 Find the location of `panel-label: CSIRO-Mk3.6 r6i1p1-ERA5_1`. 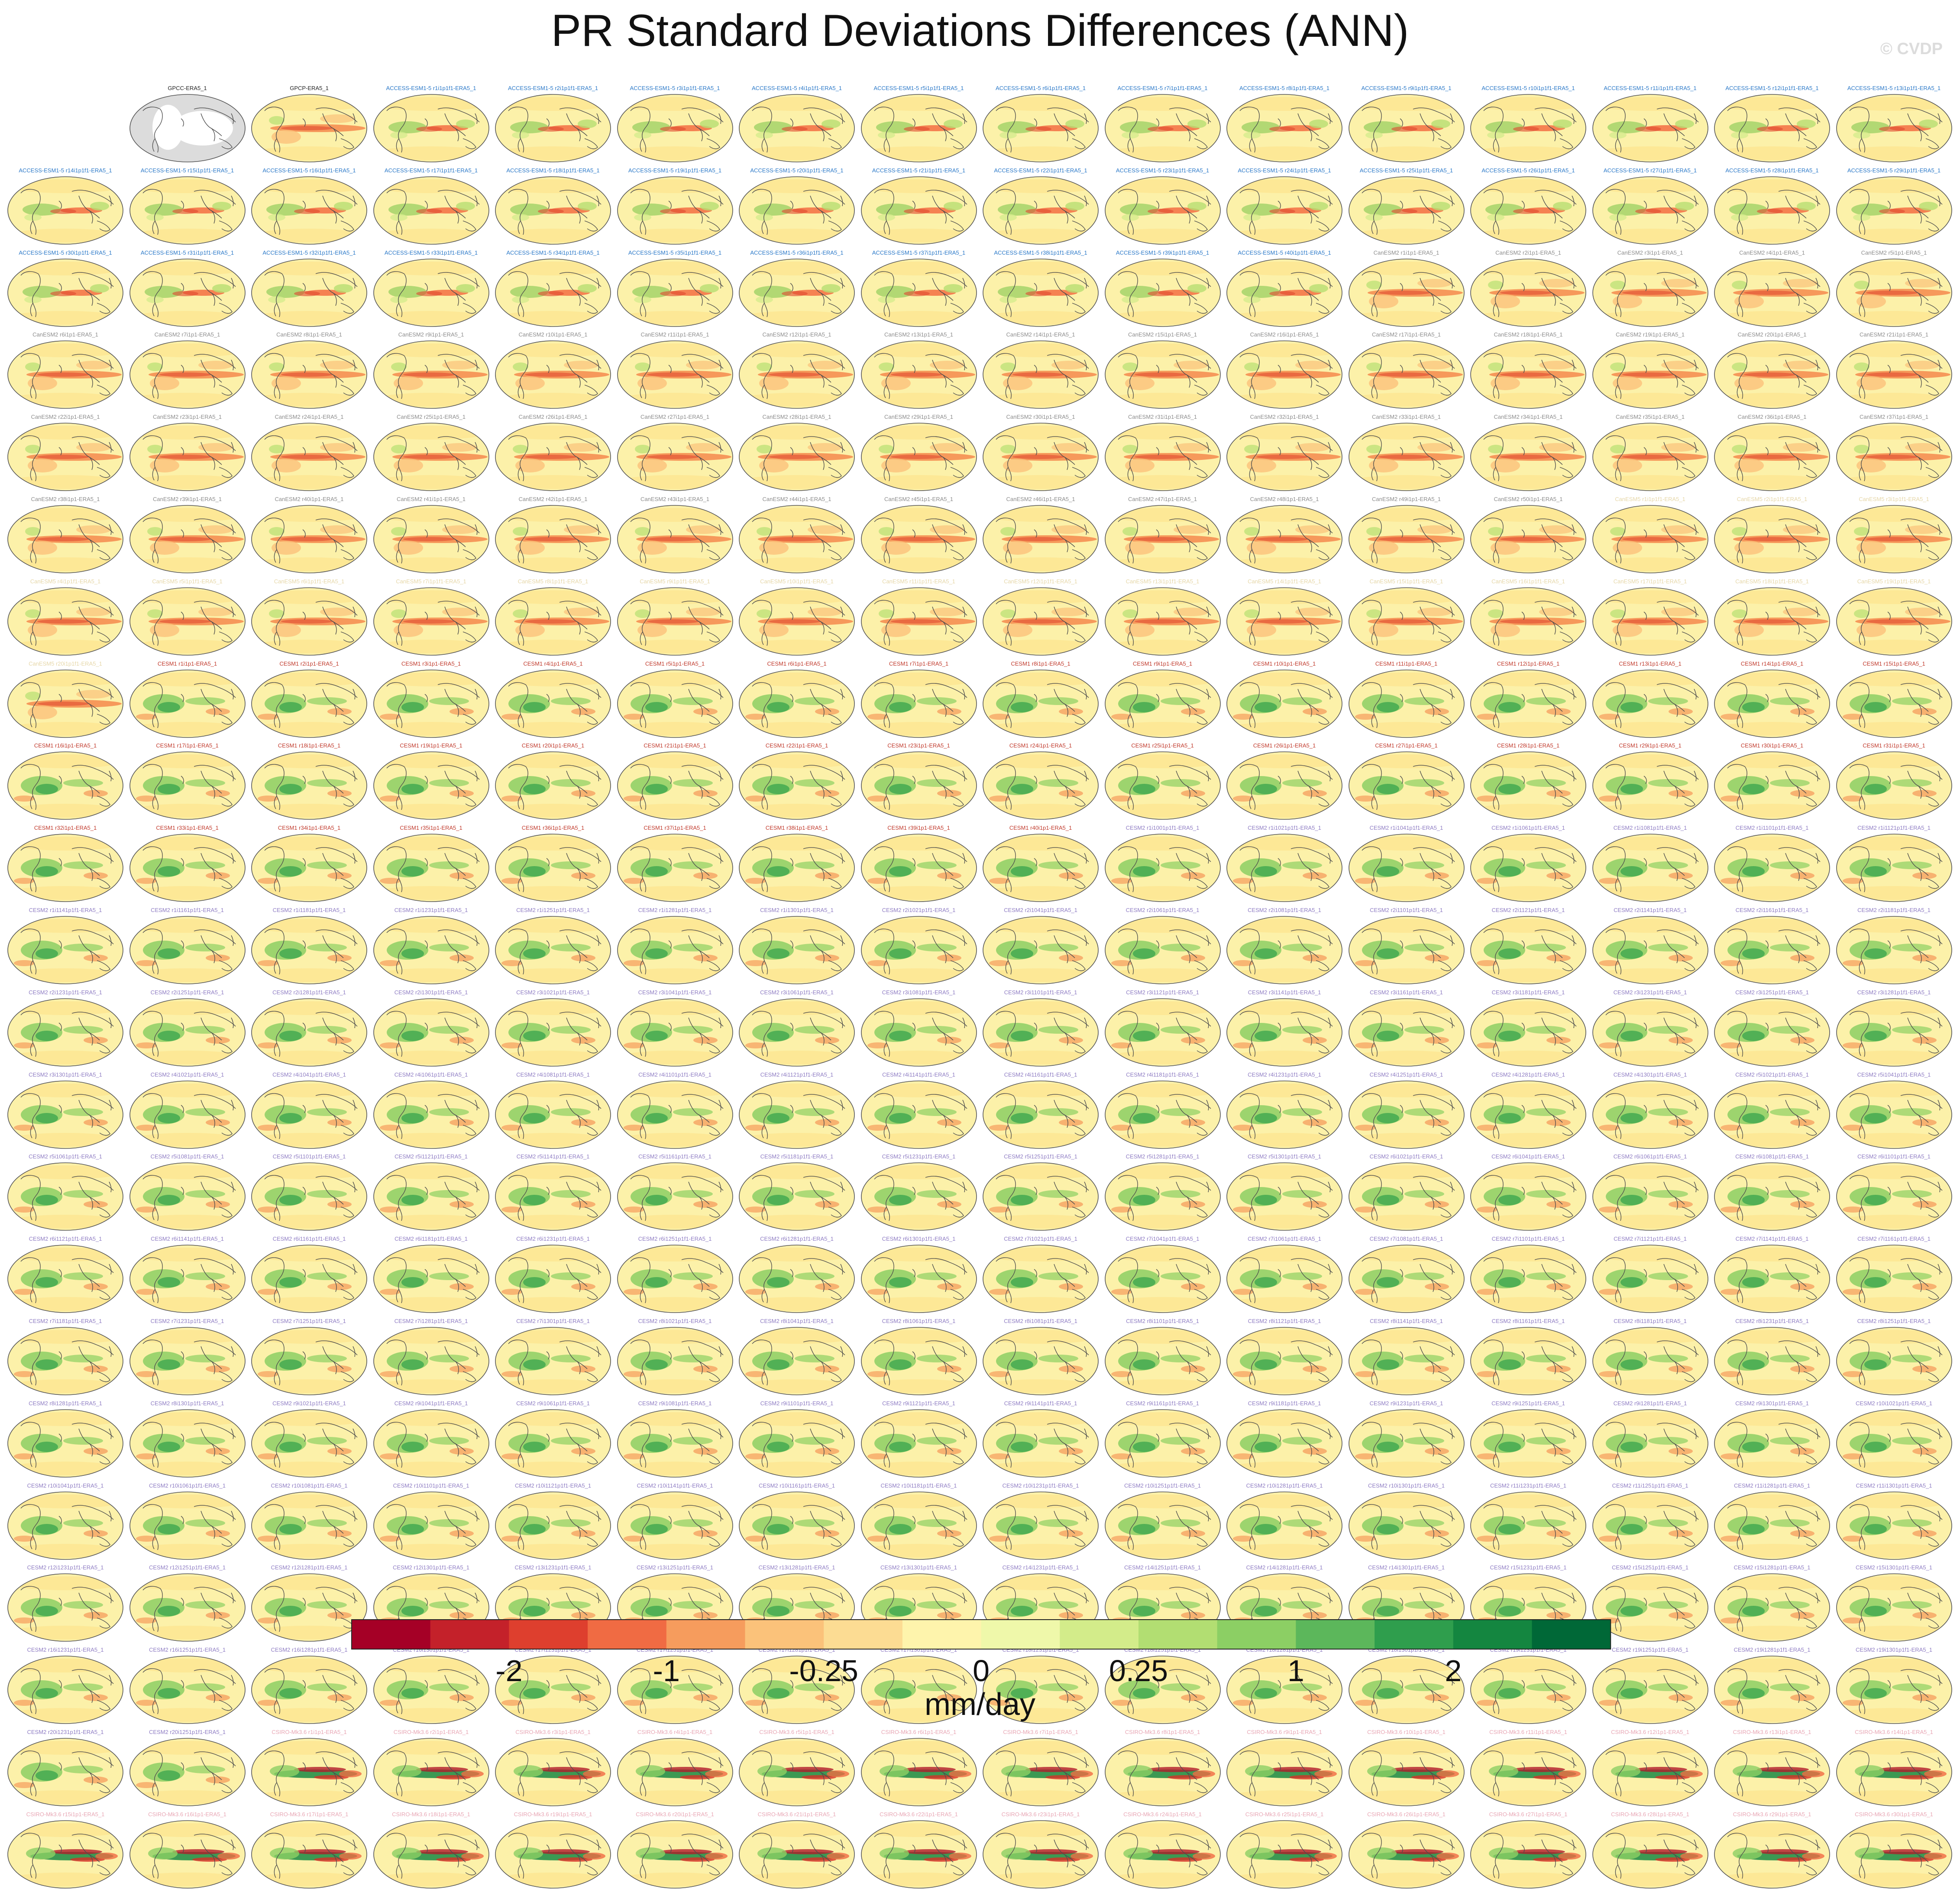

panel-label: CSIRO-Mk3.6 r6i1p1-ERA5_1 is located at coordinates (919, 1732).